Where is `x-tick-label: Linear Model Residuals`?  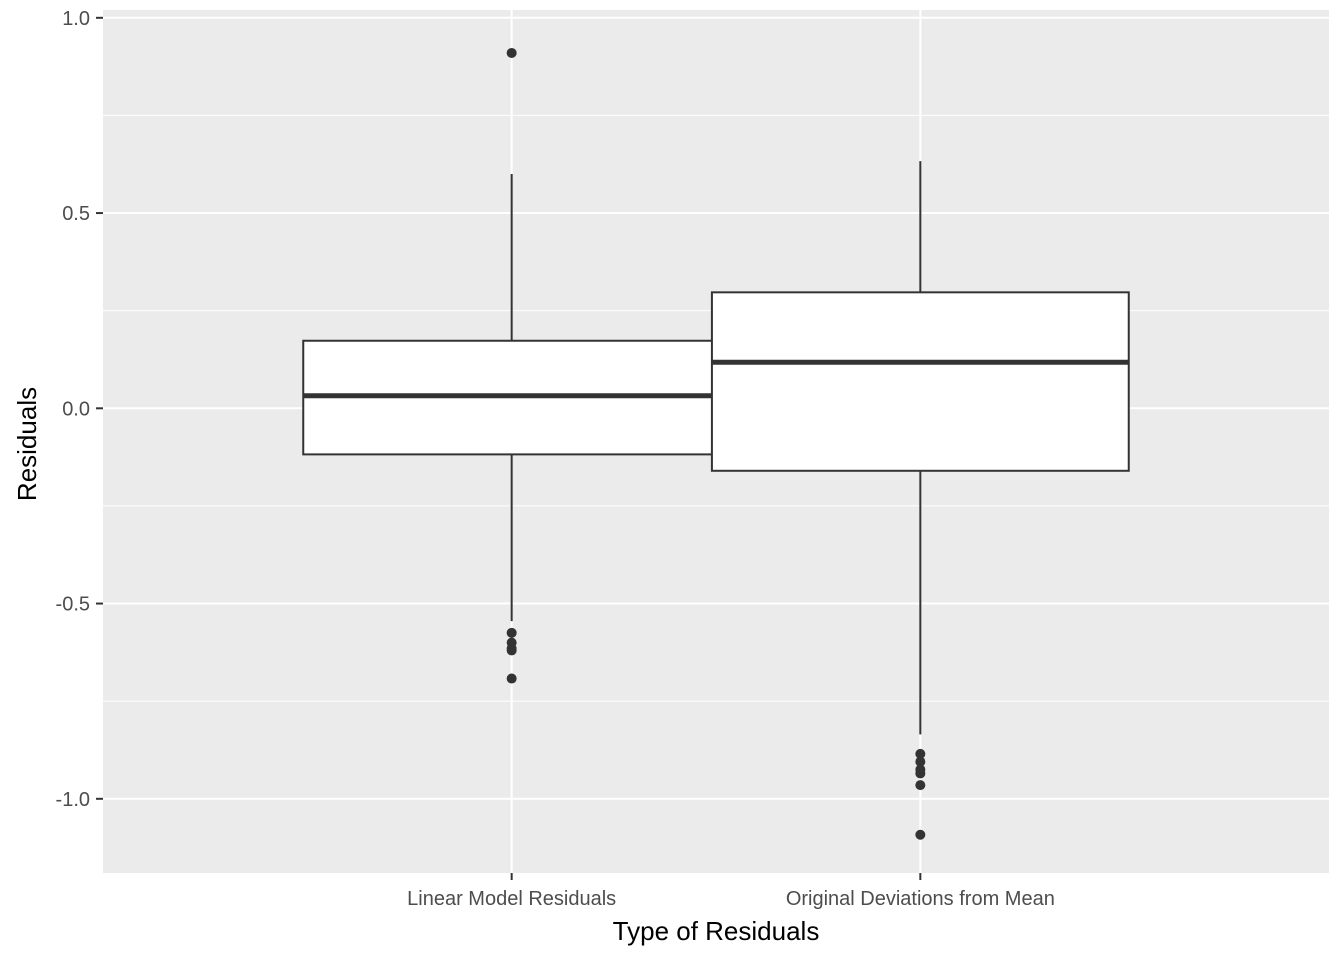
x-tick-label: Linear Model Residuals is located at coordinates (511, 899).